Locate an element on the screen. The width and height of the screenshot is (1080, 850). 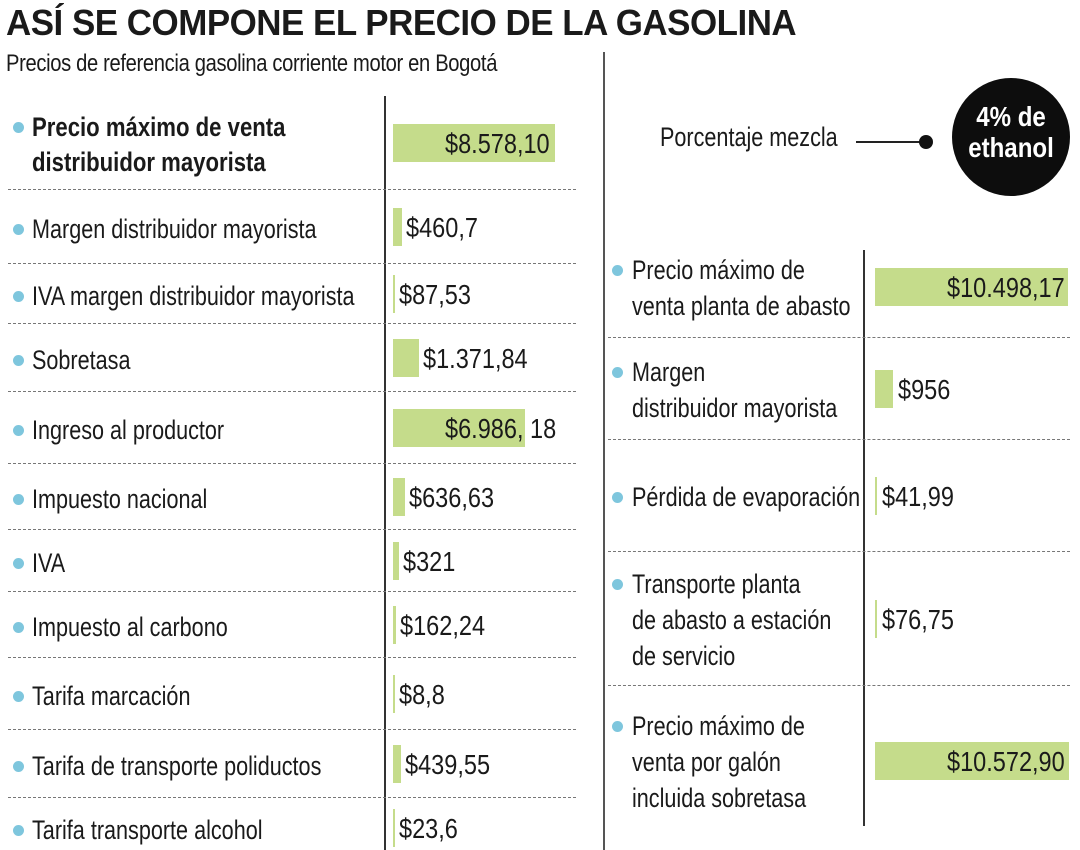
value-label: $23,6 is located at coordinates (428, 828).